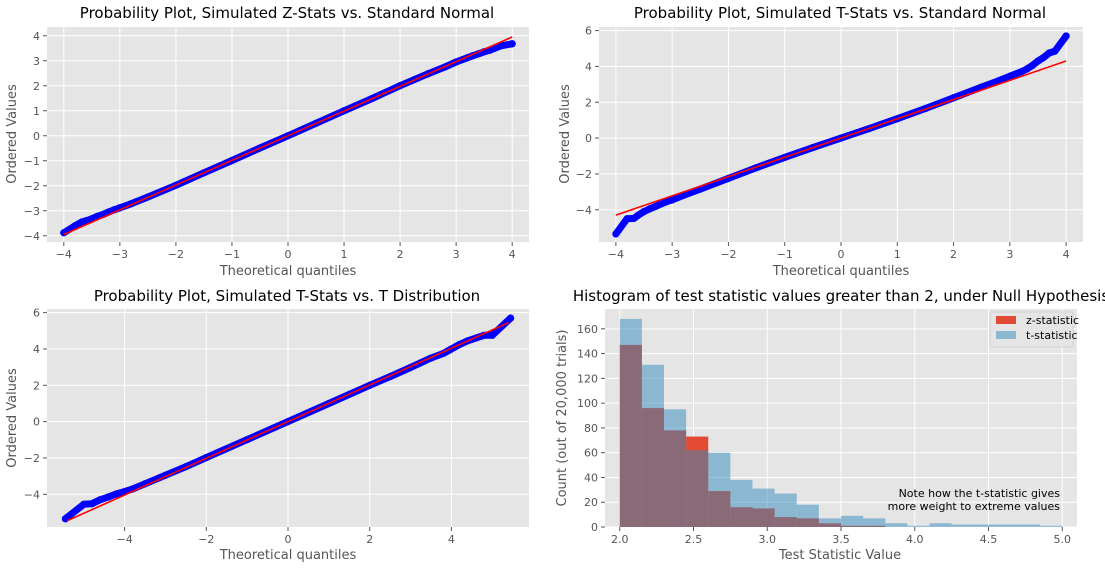 The image size is (1105, 568). I want to click on legend-label-t: t-statistic, so click(1052, 335).